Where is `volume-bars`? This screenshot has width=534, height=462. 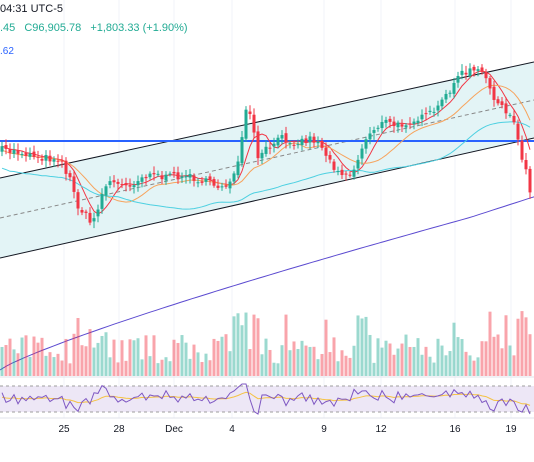
volume-bars is located at coordinates (266, 343).